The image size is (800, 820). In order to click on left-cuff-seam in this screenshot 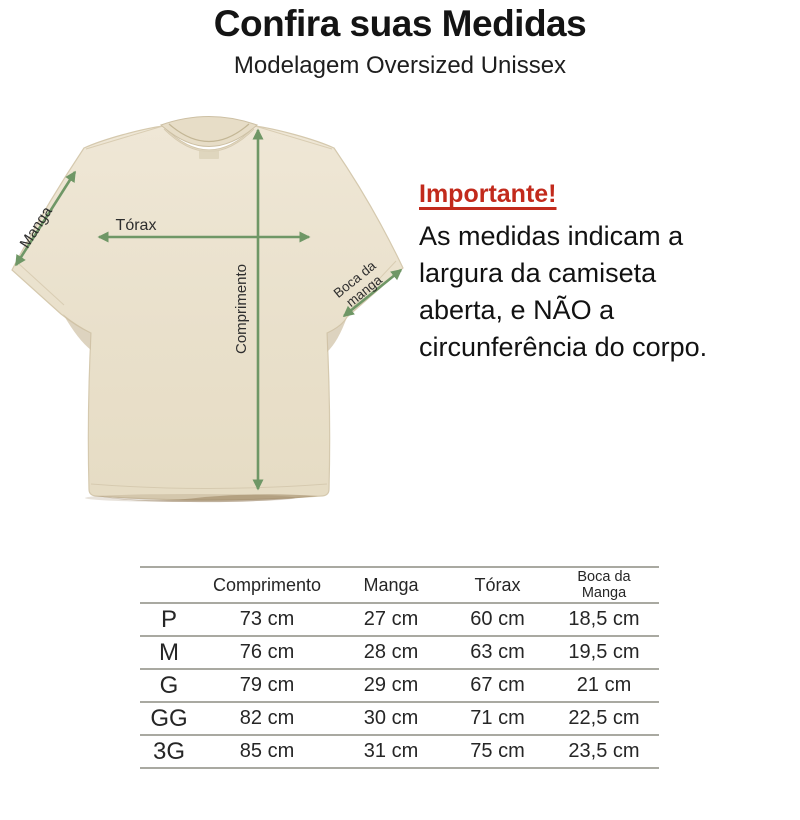, I will do `click(41, 284)`.